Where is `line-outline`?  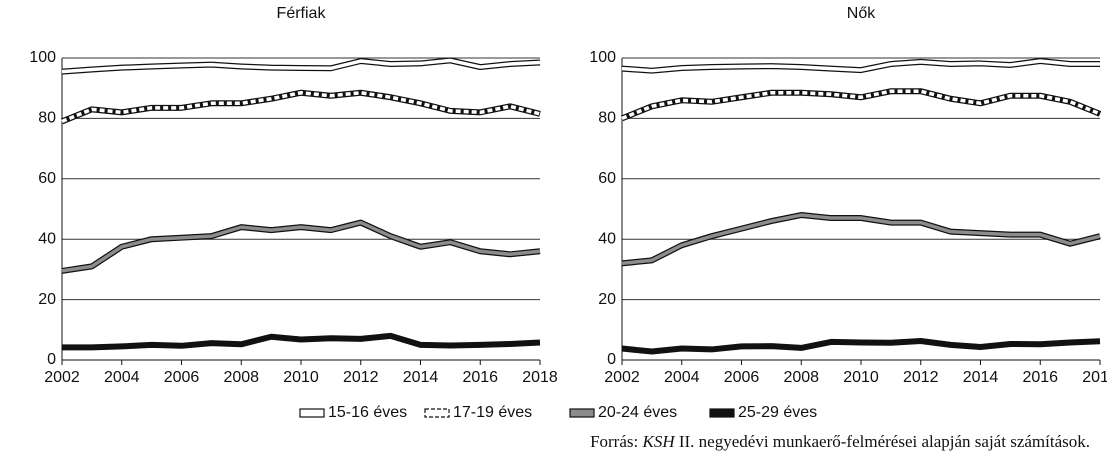 line-outline is located at coordinates (300, 107).